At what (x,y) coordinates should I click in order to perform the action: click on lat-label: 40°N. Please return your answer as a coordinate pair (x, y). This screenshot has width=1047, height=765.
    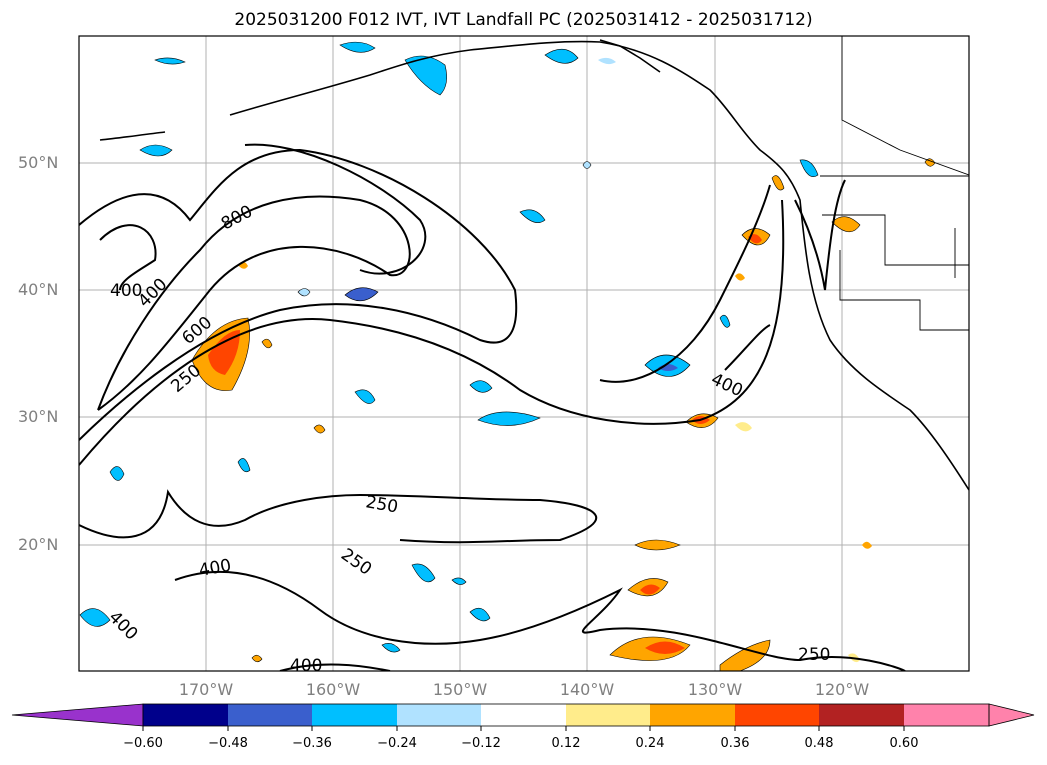
    Looking at the image, I should click on (38, 289).